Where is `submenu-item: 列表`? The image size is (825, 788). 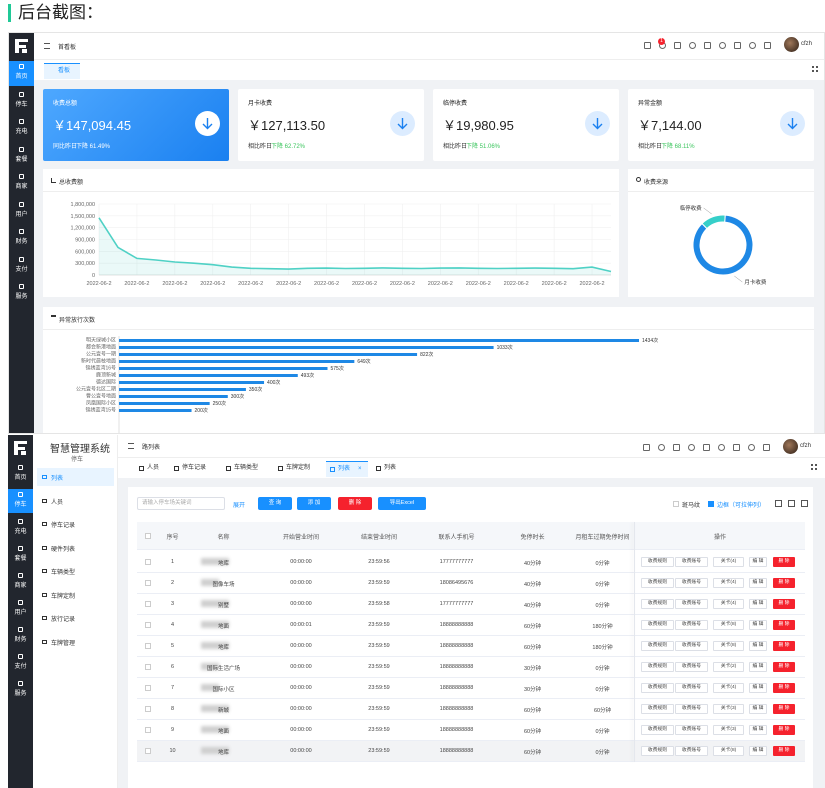 submenu-item: 列表 is located at coordinates (75, 477).